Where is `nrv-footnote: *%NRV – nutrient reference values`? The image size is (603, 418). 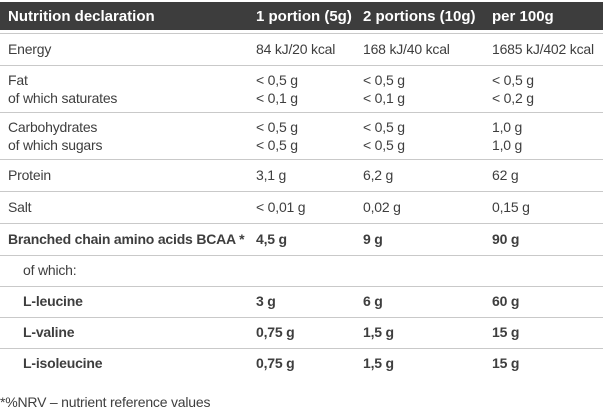 nrv-footnote: *%NRV – nutrient reference values is located at coordinates (105, 402).